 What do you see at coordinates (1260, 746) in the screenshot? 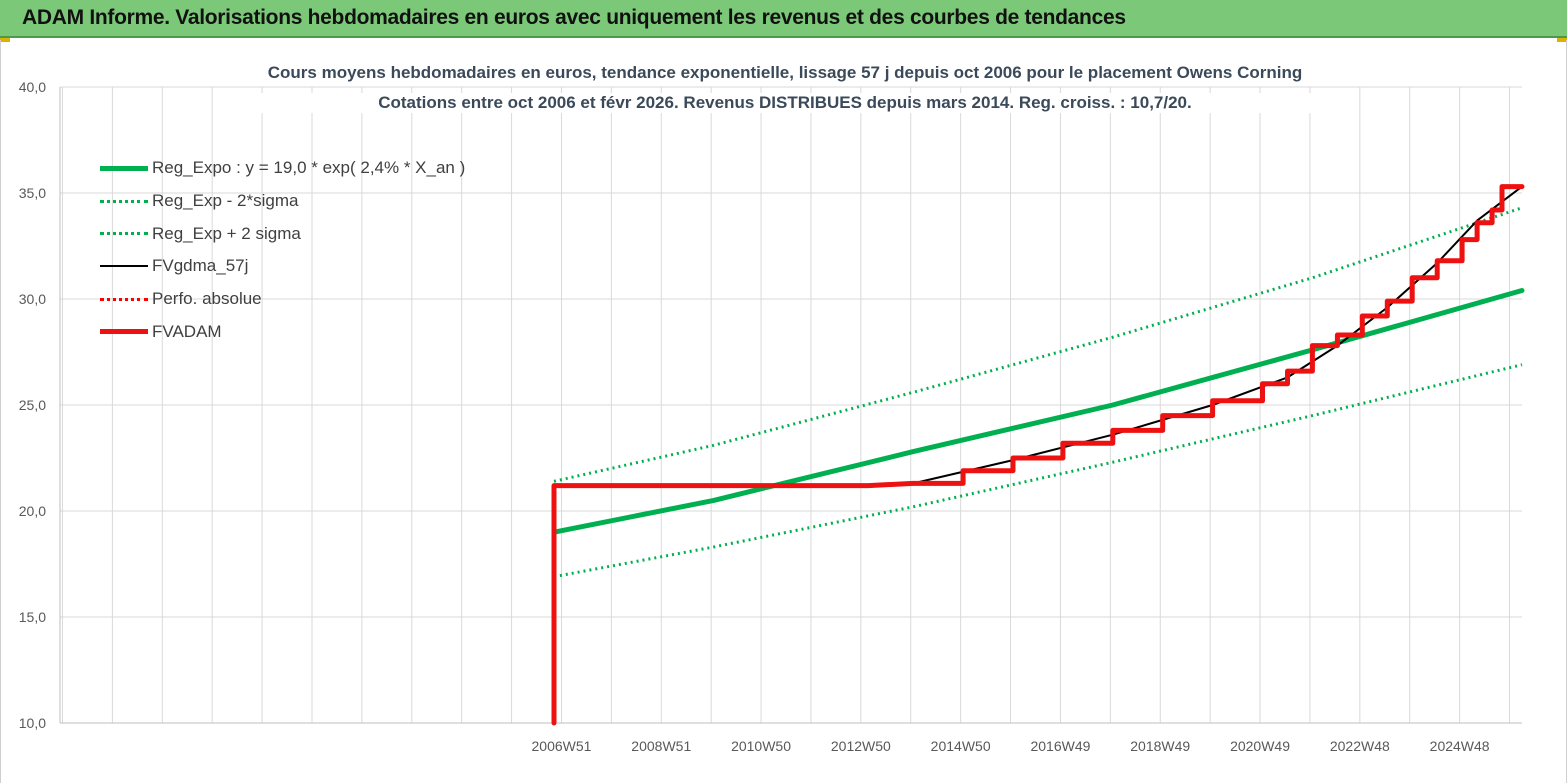
I see `x-tick-label: 2020W49` at bounding box center [1260, 746].